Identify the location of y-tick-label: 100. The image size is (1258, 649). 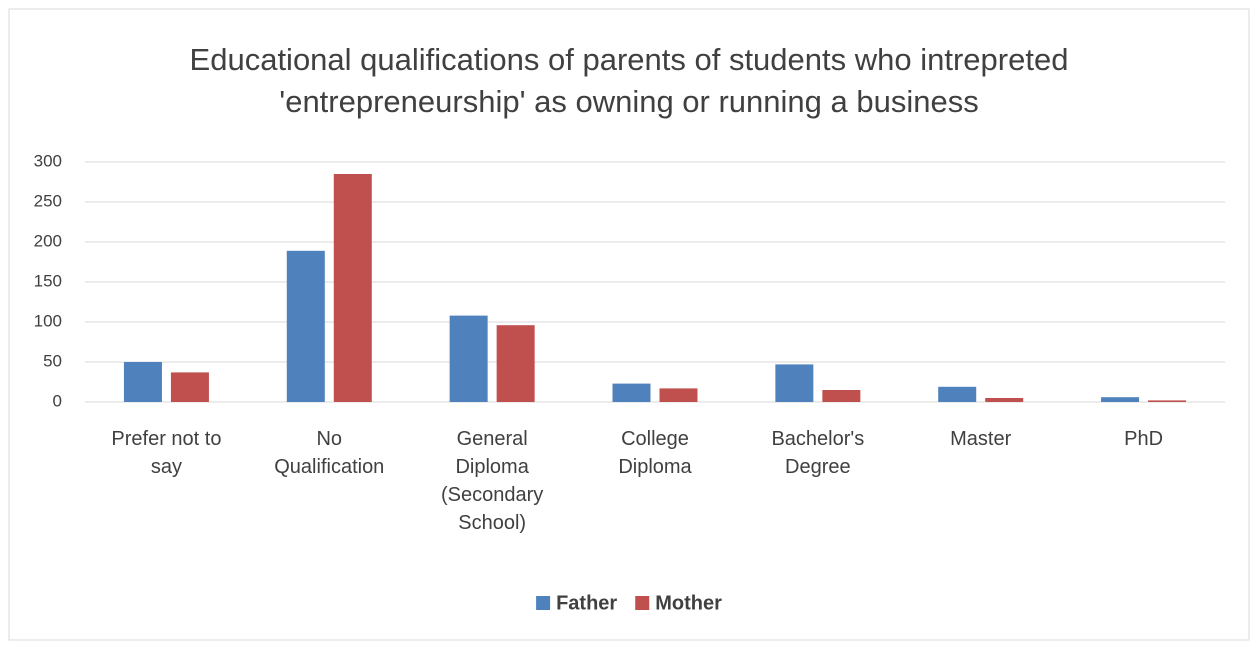
(48, 320).